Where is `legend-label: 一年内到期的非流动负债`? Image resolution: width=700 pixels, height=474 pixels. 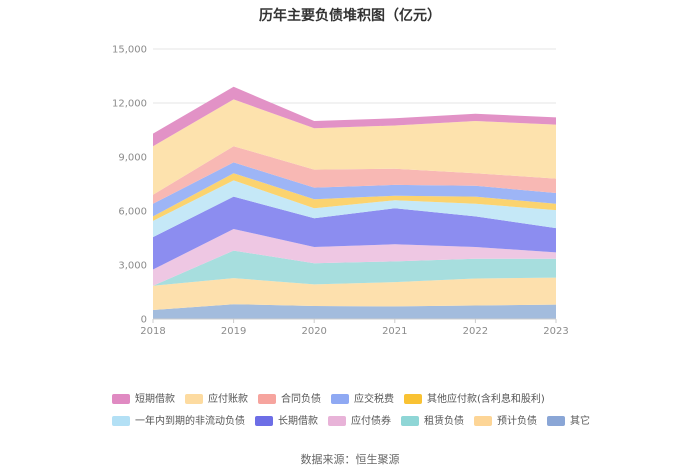
legend-label: 一年内到期的非流动负债 is located at coordinates (190, 421).